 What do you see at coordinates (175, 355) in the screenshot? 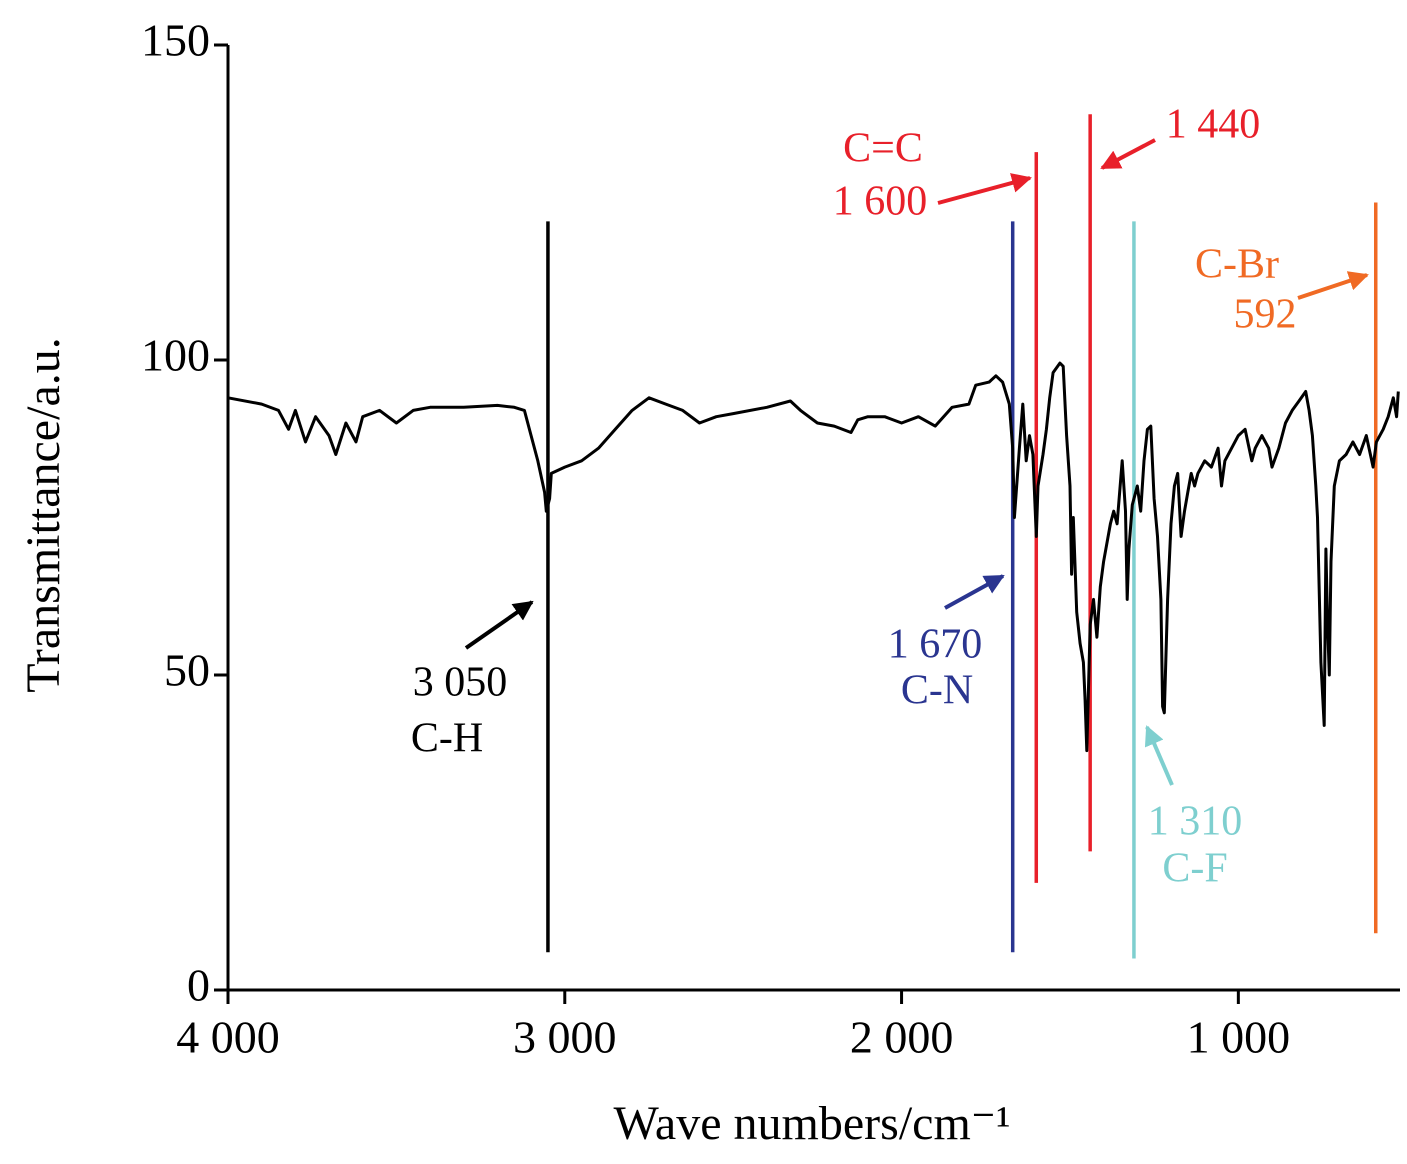
I see `y-tick-label: 100` at bounding box center [175, 355].